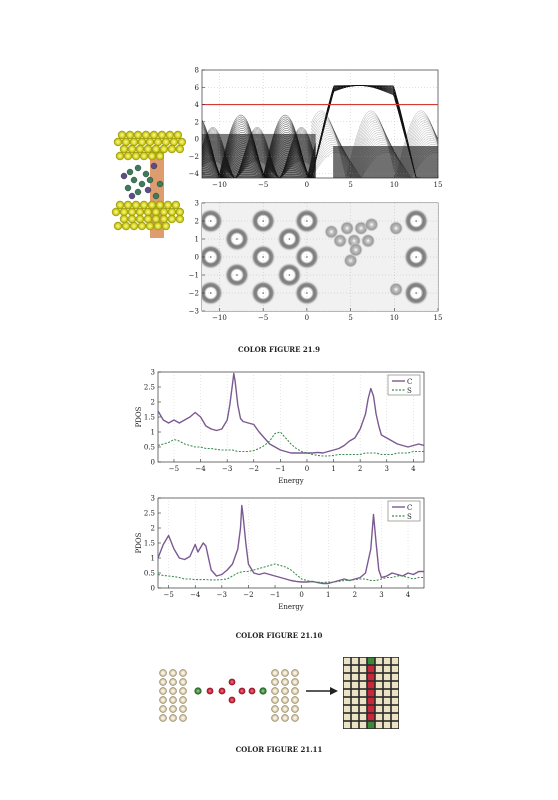 This screenshot has height=800, width=558. What do you see at coordinates (279, 349) in the screenshot?
I see `figure-21-9-caption: COLOR FIGURE 21.9` at bounding box center [279, 349].